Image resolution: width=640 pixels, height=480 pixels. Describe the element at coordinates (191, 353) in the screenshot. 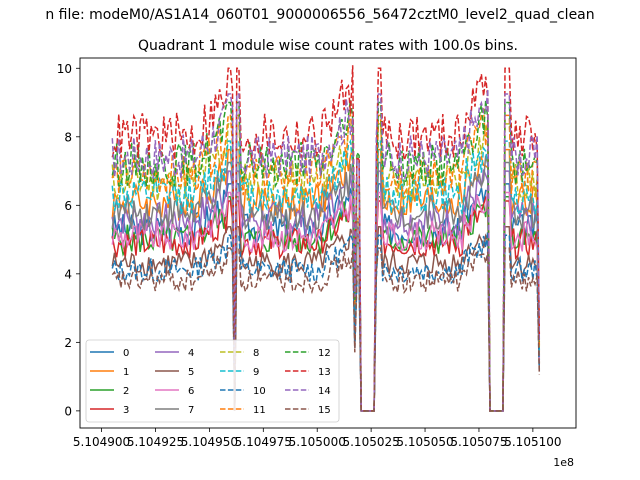

I see `legend-label-4: 4` at that location.